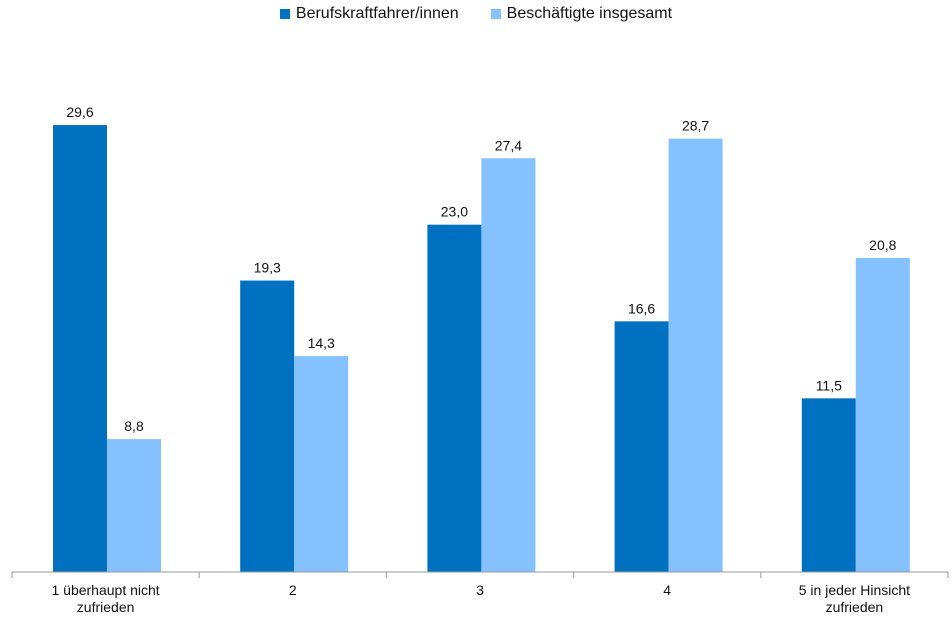 The image size is (952, 618). Describe the element at coordinates (589, 13) in the screenshot. I see `legend-label-series-2: Beschäftigte insgesamt` at that location.